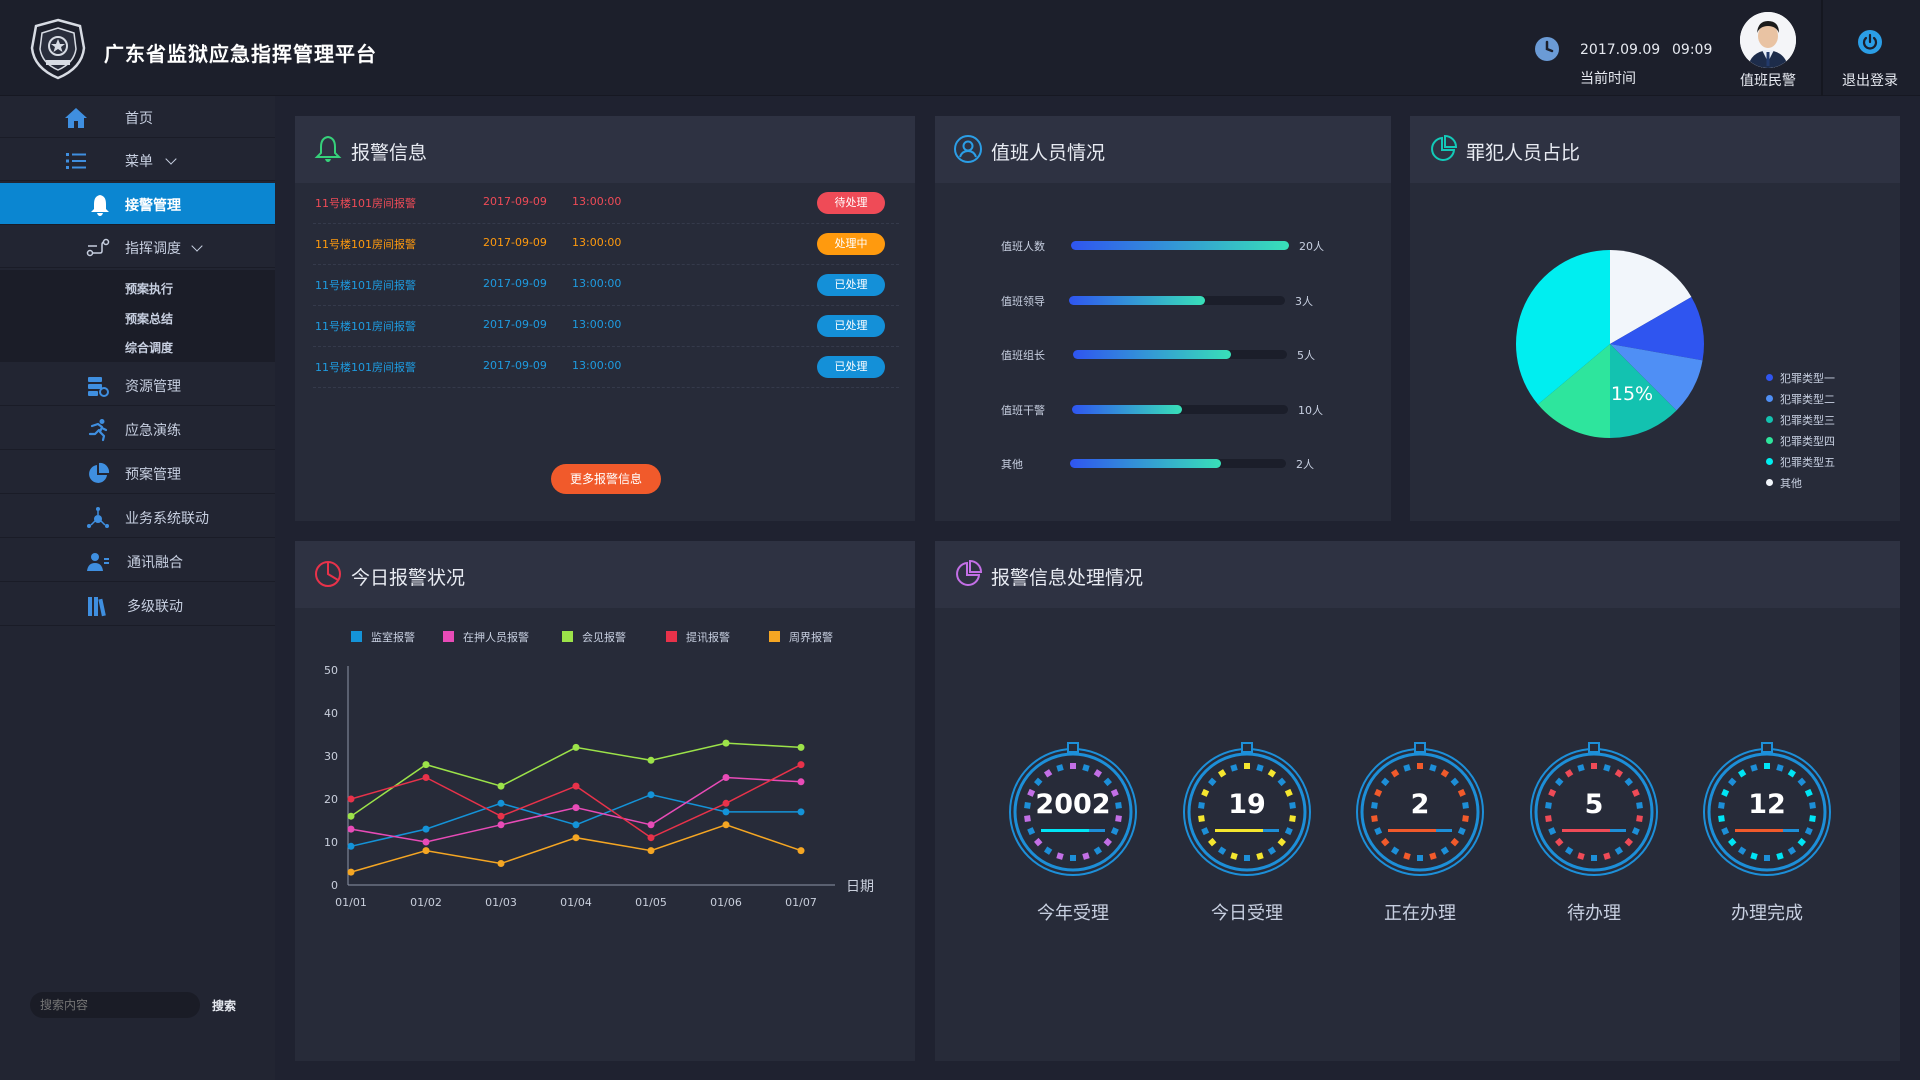  What do you see at coordinates (1768, 40) in the screenshot?
I see `user-avatar` at bounding box center [1768, 40].